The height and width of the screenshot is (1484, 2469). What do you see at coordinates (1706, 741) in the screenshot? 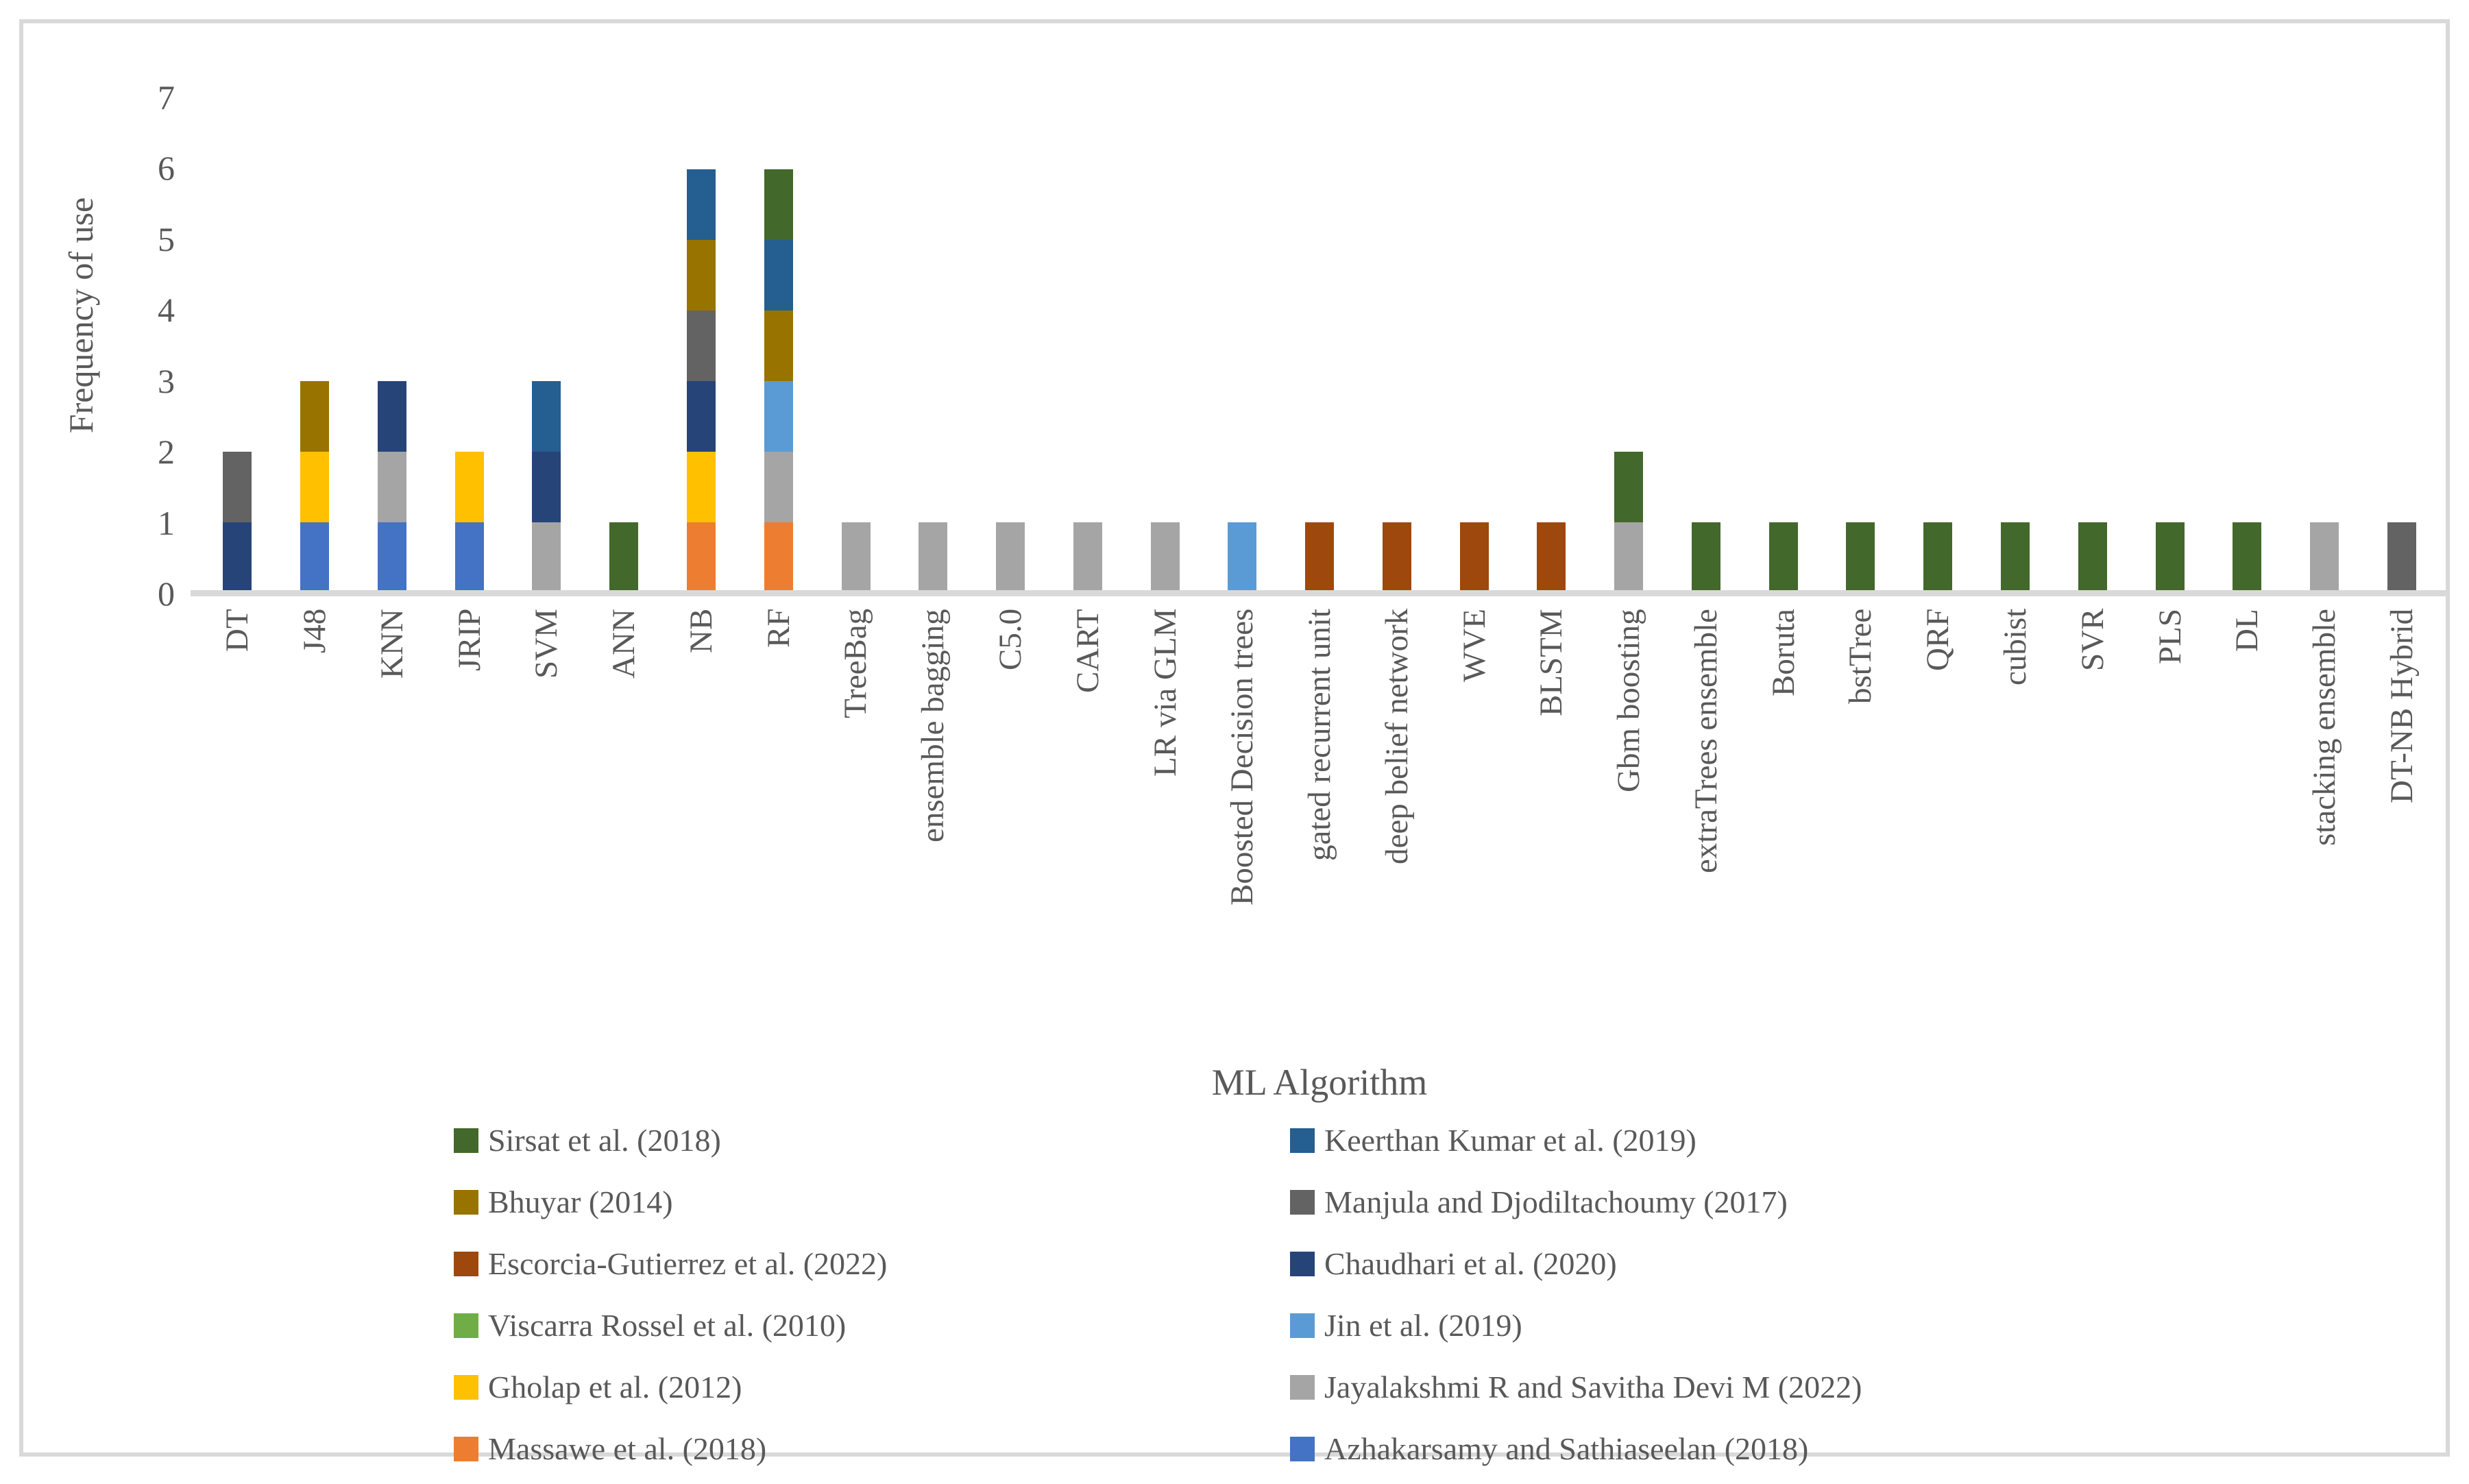
I see `category-label: extraTrees ensemble` at bounding box center [1706, 741].